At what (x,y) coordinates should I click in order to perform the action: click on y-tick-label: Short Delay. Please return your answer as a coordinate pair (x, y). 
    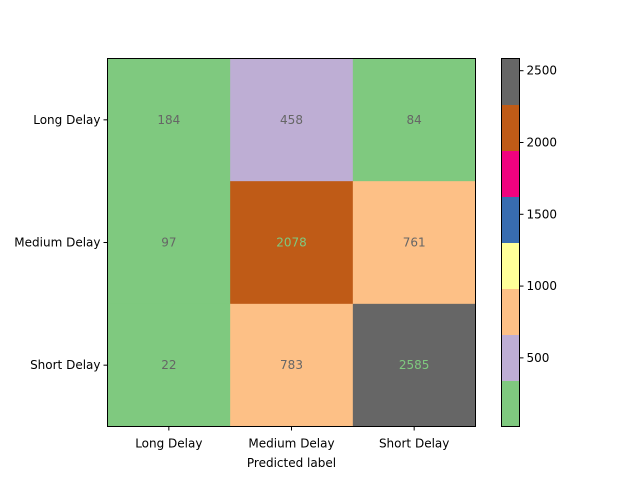
    Looking at the image, I should click on (65, 365).